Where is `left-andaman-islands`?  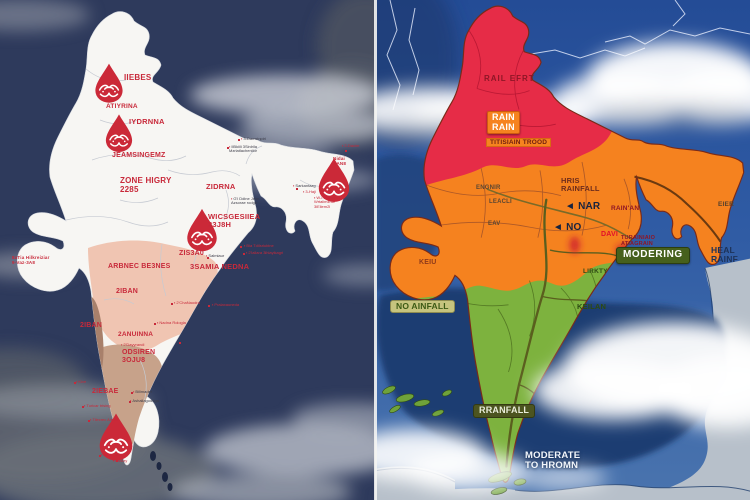 left-andaman-islands is located at coordinates (161, 471).